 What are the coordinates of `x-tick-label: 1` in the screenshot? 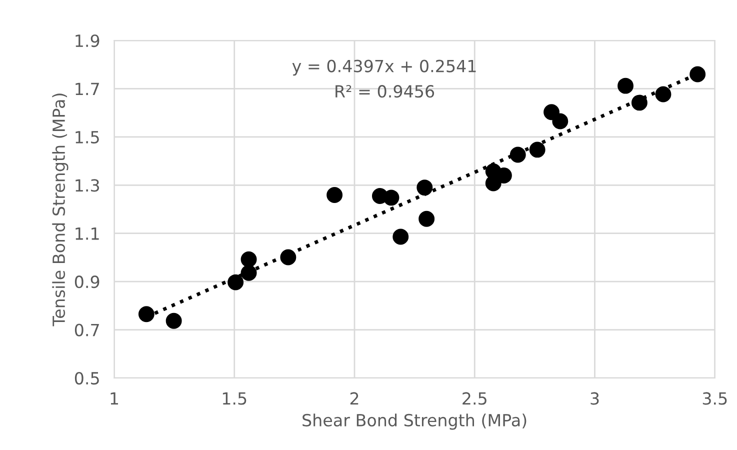 It's located at (114, 398).